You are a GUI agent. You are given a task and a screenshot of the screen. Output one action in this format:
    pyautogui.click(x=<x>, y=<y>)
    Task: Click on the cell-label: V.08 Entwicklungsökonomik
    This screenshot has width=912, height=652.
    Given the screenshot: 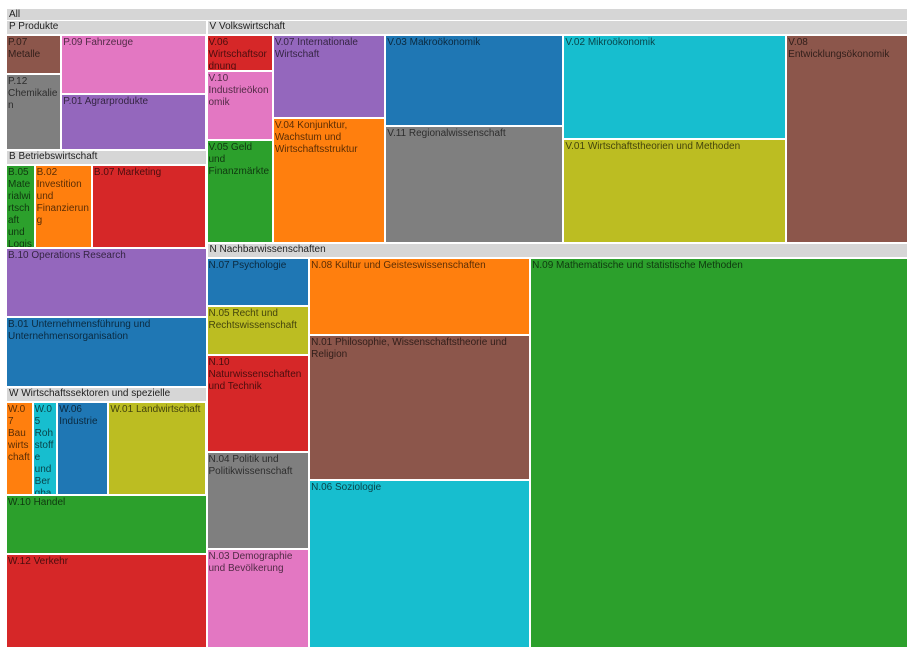 What is the action you would take?
    pyautogui.click(x=839, y=48)
    